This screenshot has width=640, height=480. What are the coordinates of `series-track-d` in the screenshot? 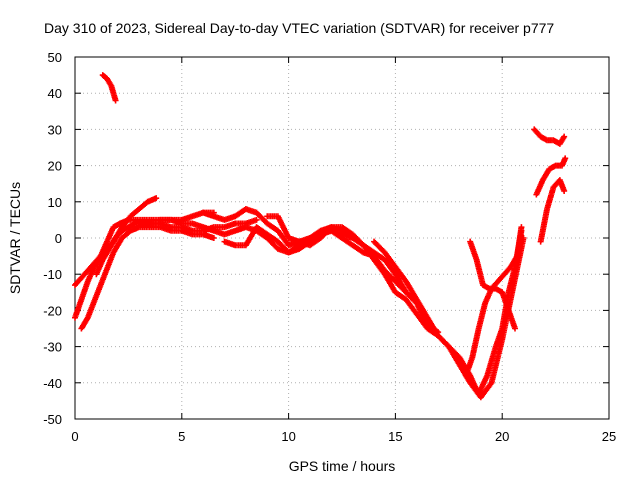 It's located at (176, 247).